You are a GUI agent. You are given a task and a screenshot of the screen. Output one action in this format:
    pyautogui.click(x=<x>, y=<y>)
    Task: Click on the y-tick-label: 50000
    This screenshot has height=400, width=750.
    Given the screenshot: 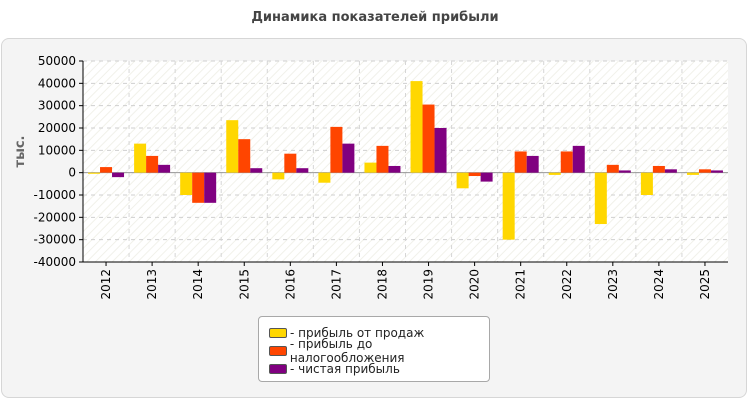 What is the action you would take?
    pyautogui.click(x=57, y=61)
    